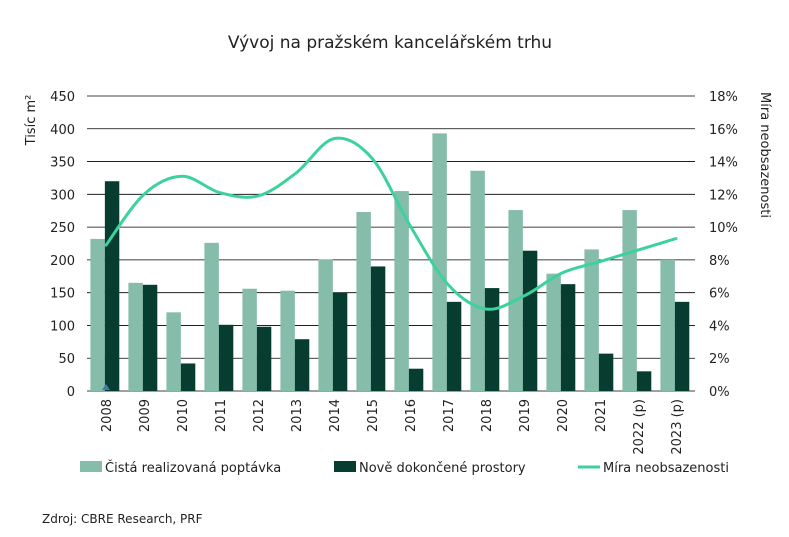 The image size is (789, 537). Describe the element at coordinates (62, 261) in the screenshot. I see `y-left-tick-label: 200` at that location.